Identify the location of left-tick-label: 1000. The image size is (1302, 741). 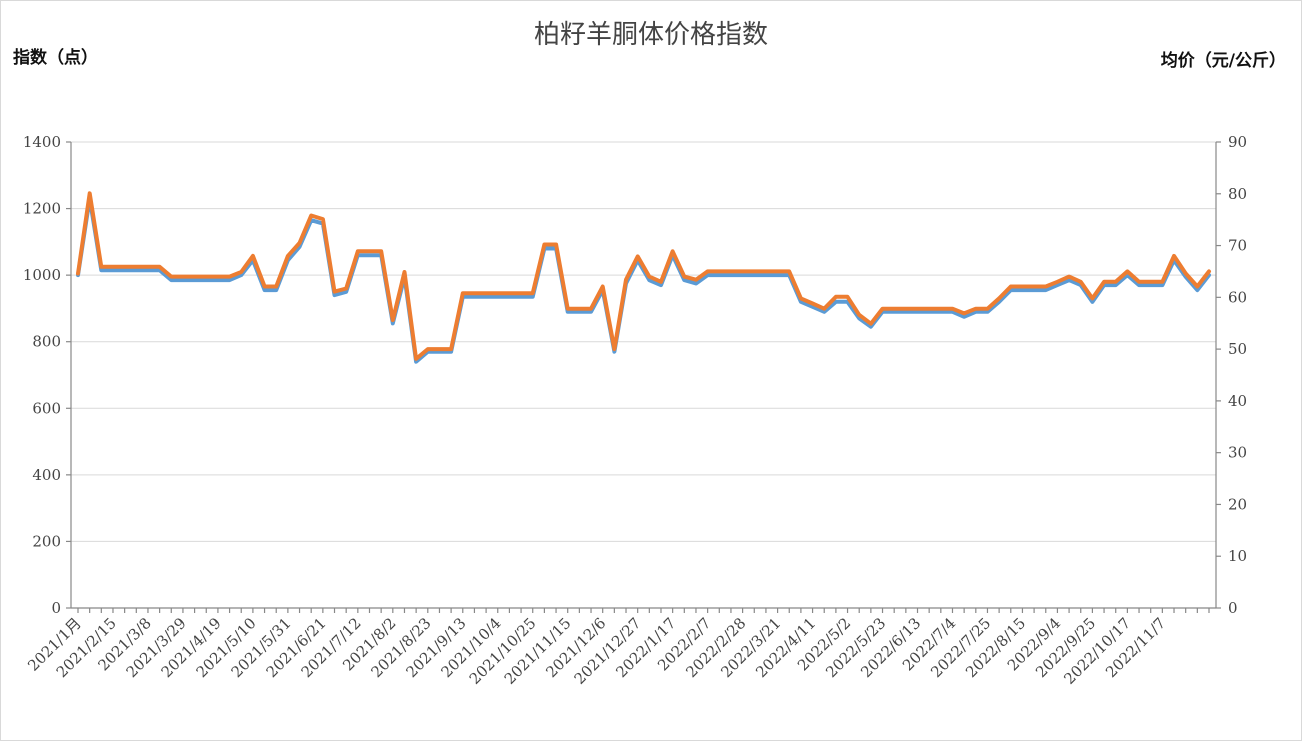
(42, 275).